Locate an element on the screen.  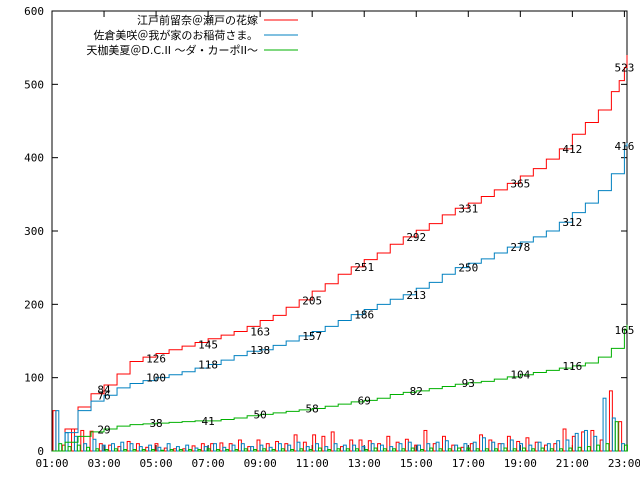
x-tick-label: 15:00 is located at coordinates (416, 463).